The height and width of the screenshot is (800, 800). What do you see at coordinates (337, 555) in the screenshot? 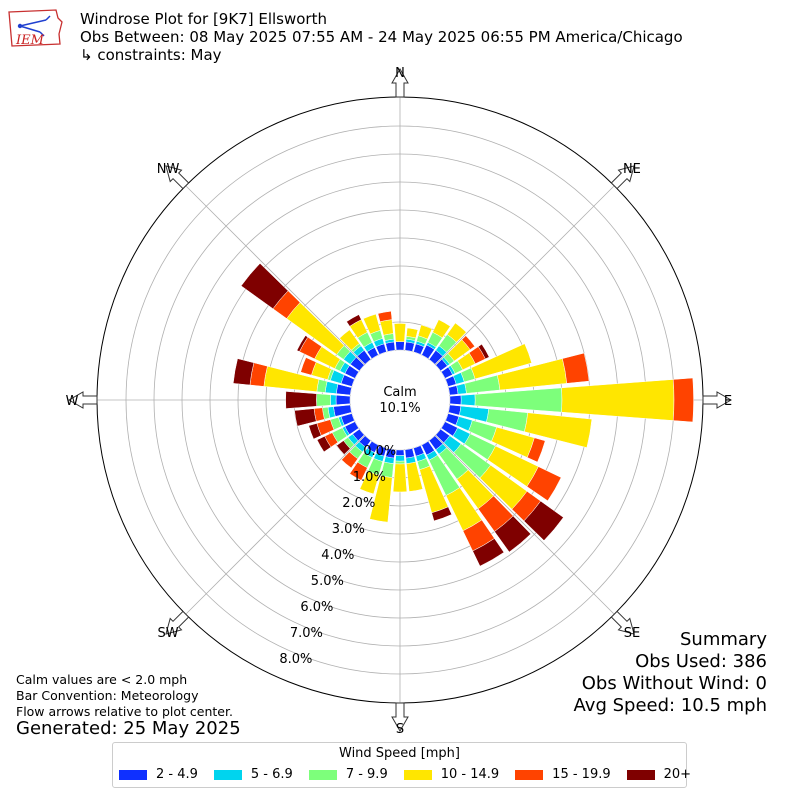
I see `radial-tick-label-4: 4.0%` at bounding box center [337, 555].